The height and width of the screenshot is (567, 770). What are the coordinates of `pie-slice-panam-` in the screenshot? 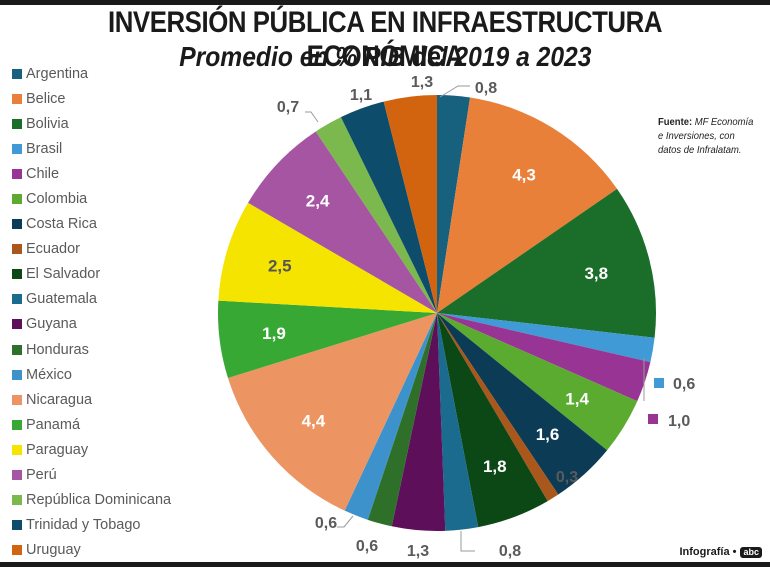 It's located at (327, 339).